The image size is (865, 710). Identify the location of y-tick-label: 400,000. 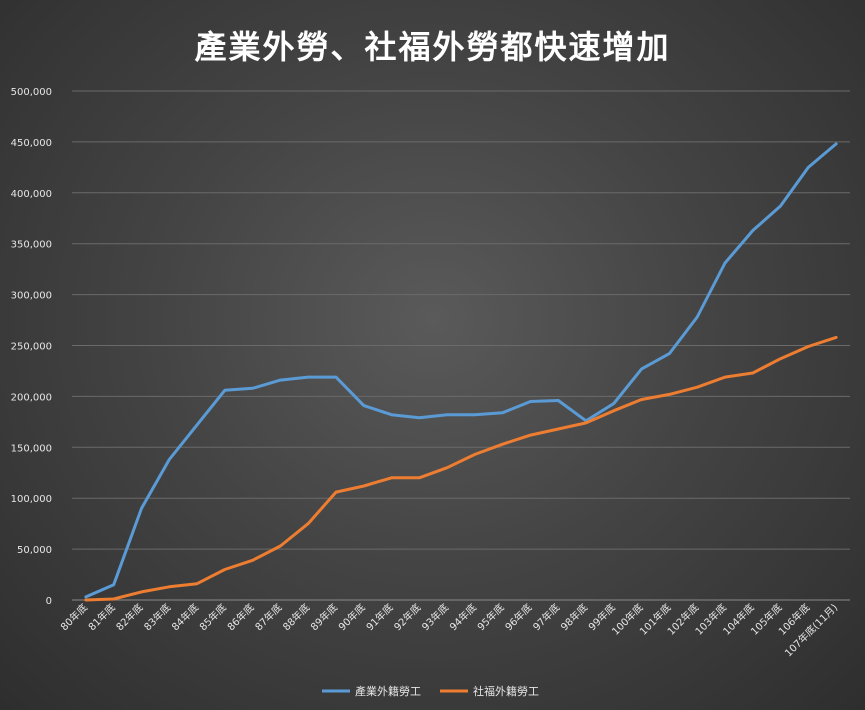
(31, 194).